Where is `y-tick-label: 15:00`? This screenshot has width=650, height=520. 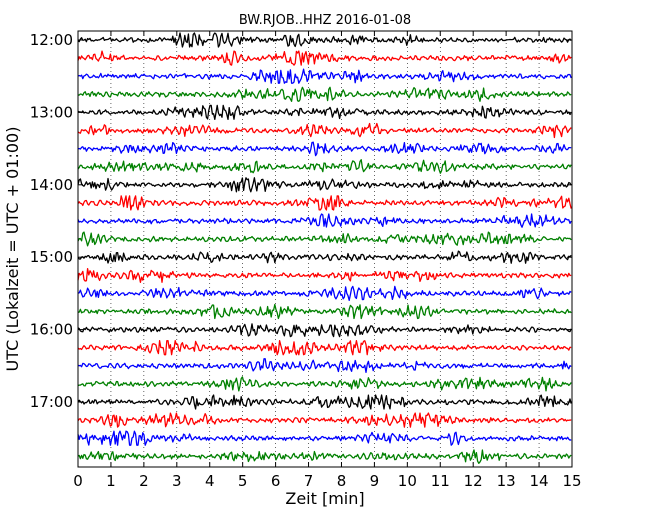
y-tick-label: 15:00 is located at coordinates (51, 257).